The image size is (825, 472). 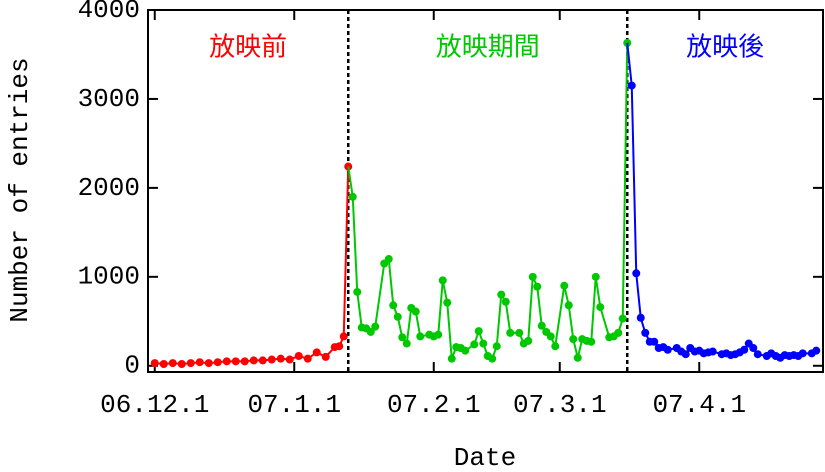 What do you see at coordinates (20, 189) in the screenshot?
I see `y-axis-label: Number of entries` at bounding box center [20, 189].